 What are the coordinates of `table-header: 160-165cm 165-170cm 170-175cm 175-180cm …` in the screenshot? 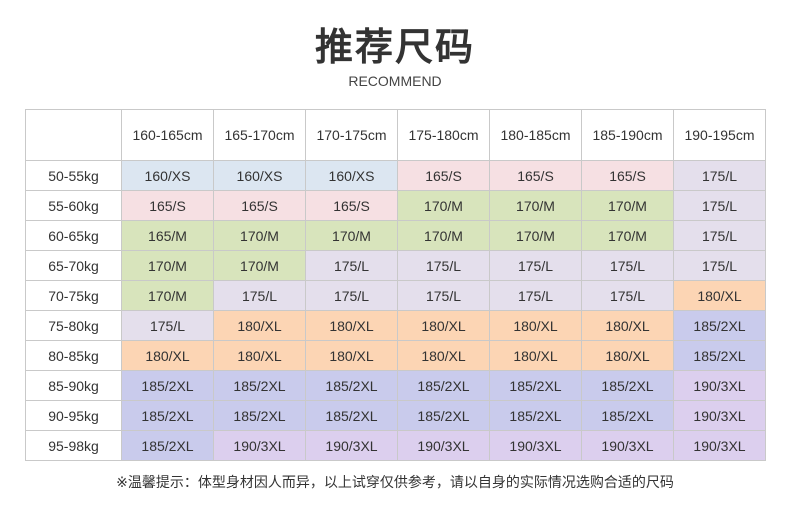 It's located at (395, 135).